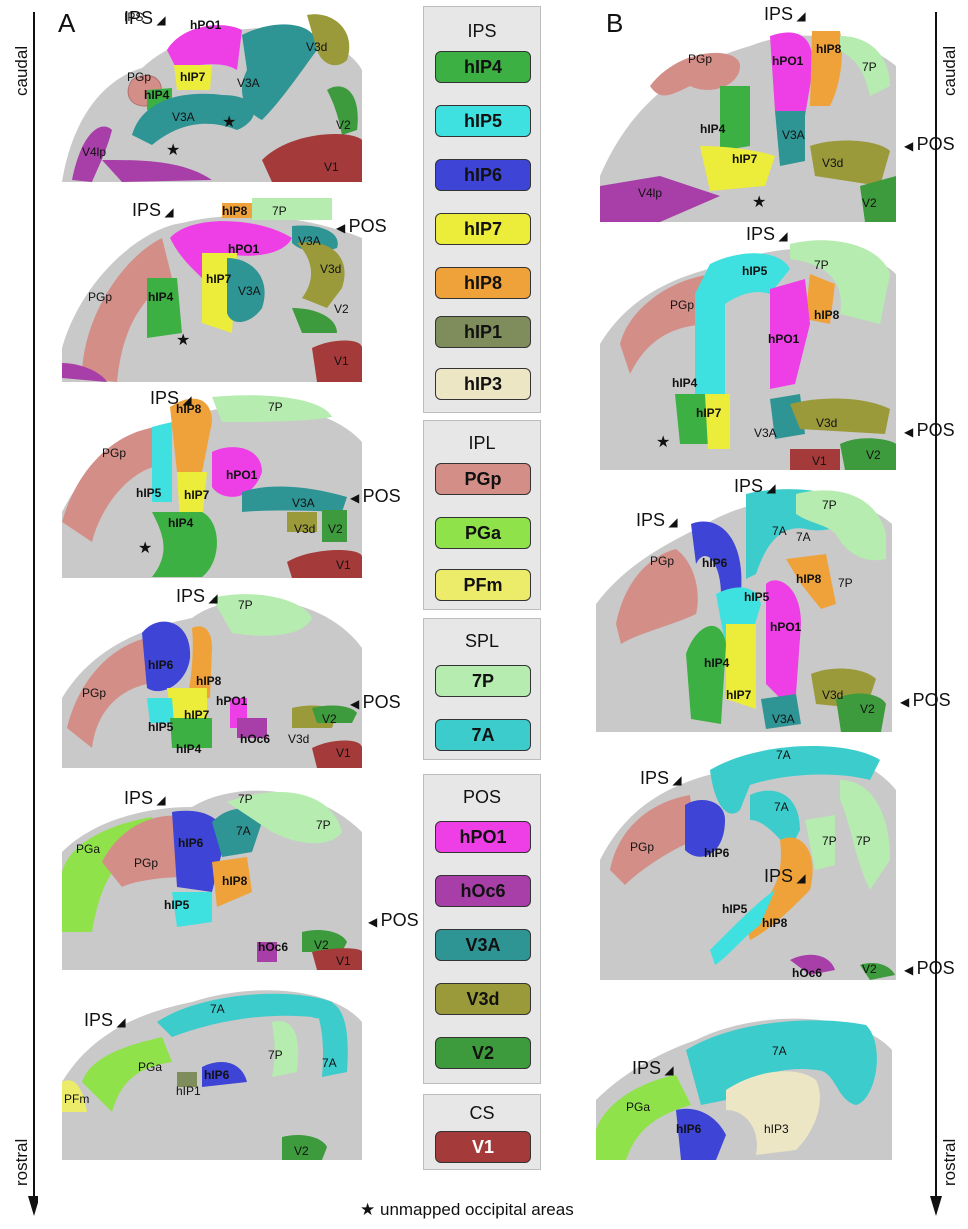 The height and width of the screenshot is (1229, 968). I want to click on slice-label: hIP1, so click(188, 1091).